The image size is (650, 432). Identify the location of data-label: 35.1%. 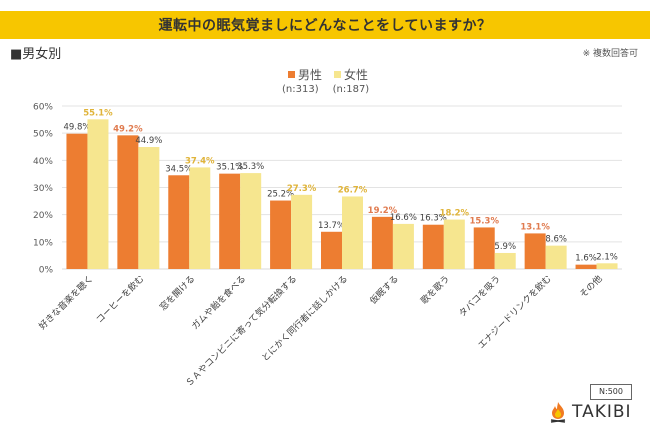
(229, 168).